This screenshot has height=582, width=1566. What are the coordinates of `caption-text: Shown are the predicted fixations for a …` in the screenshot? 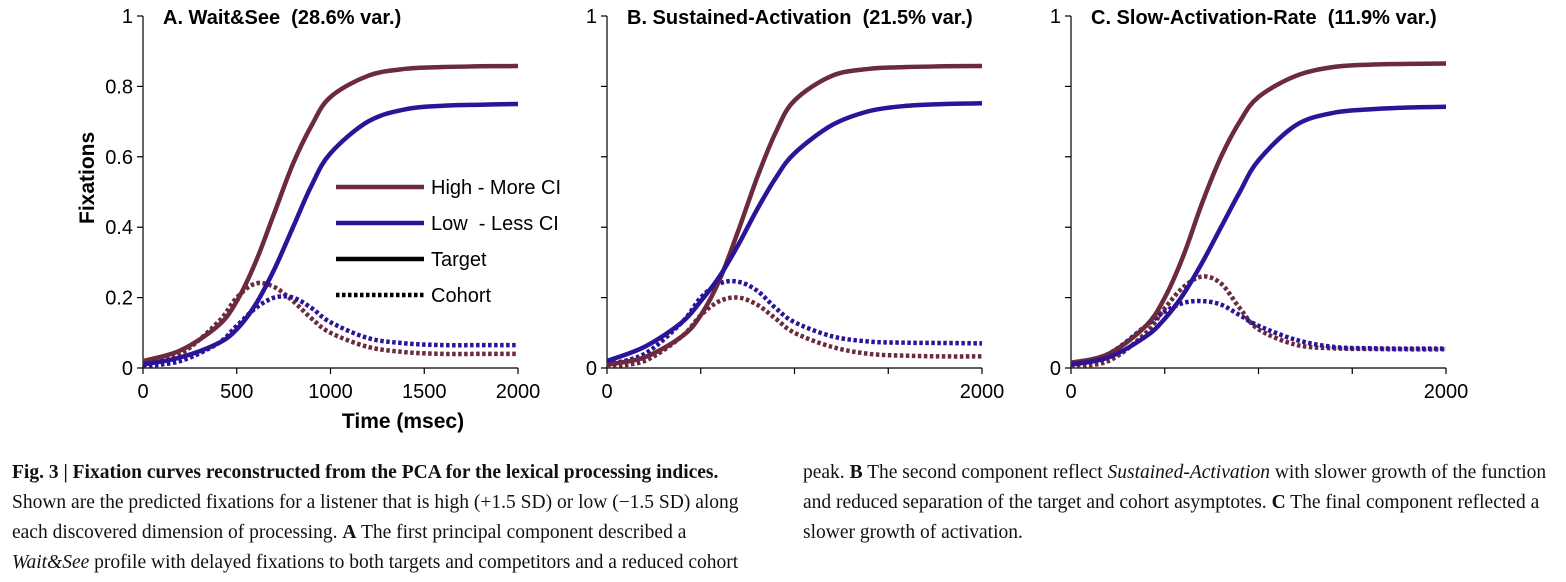 It's located at (375, 517).